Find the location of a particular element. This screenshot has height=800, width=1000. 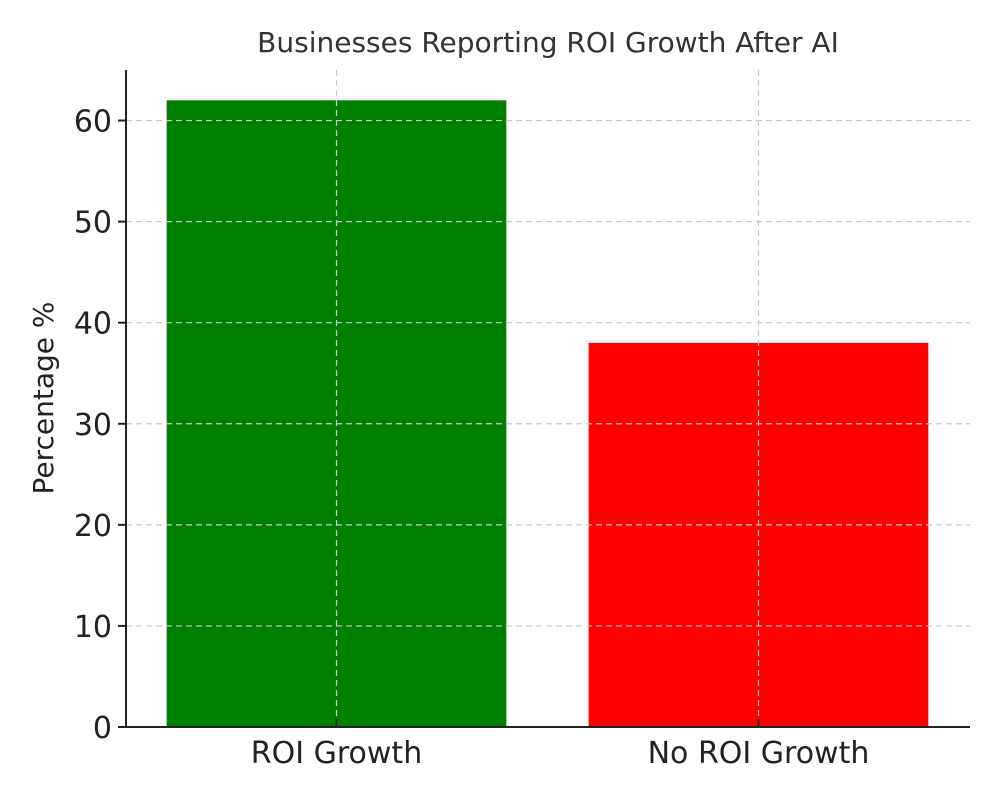

chart-title: Businesses Reporting ROI Growth After AI is located at coordinates (548, 42).